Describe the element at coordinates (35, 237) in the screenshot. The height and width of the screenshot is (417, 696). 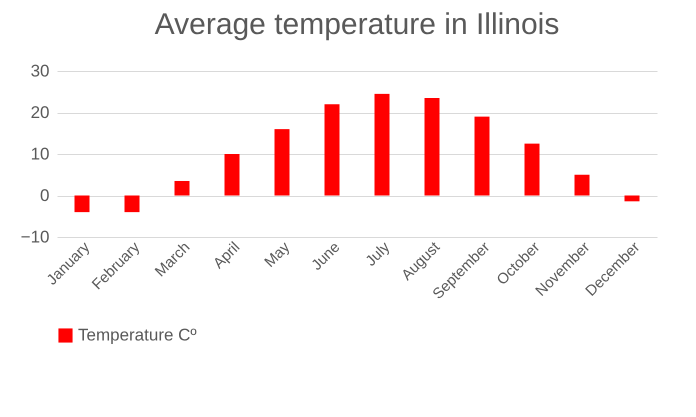
I see `y-tick-label: −10` at that location.